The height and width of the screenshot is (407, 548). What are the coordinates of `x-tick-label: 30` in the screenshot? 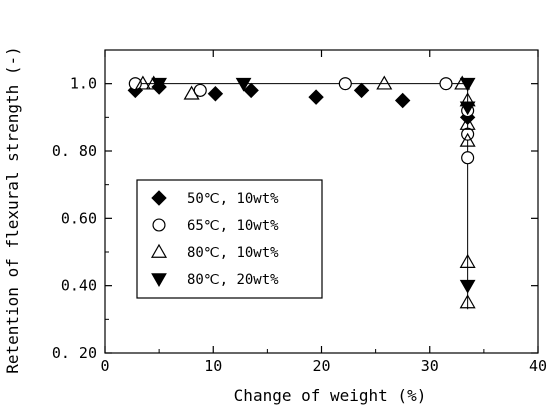 It's located at (430, 366).